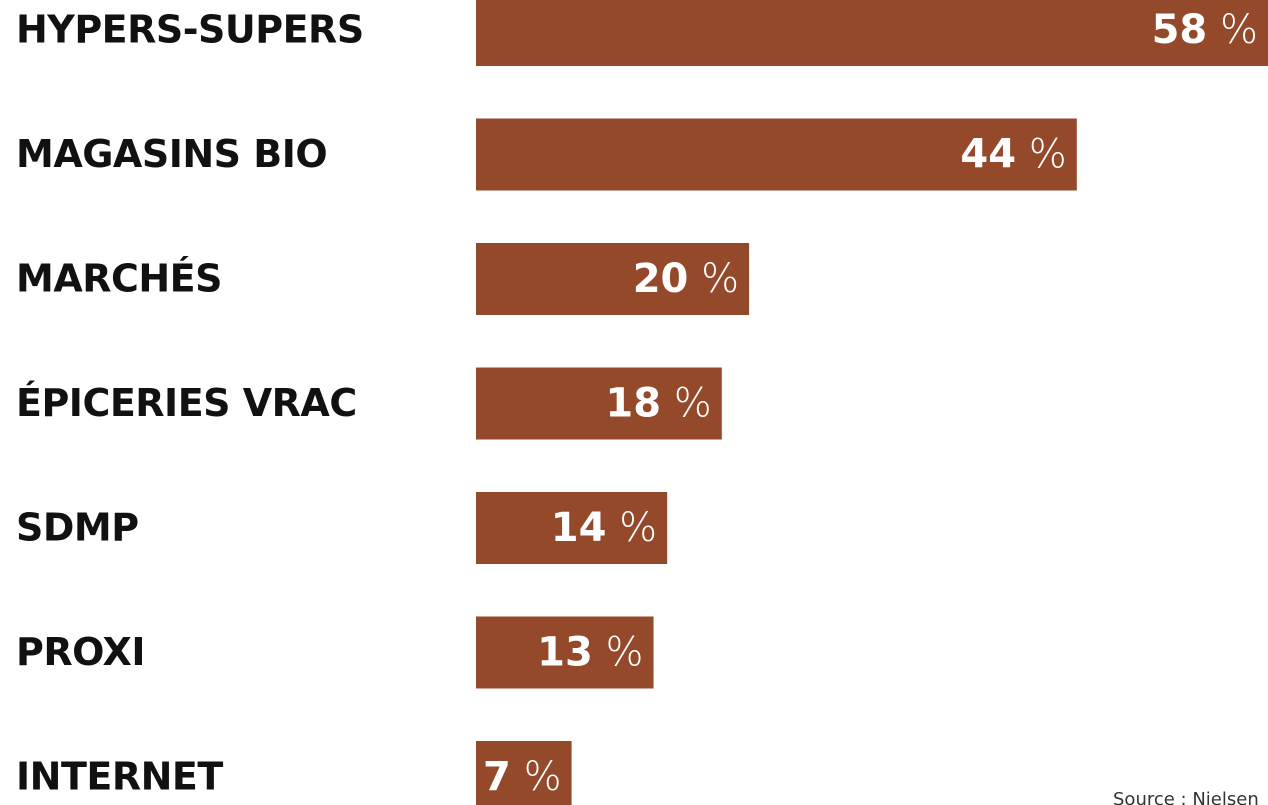  I want to click on category-label: HYPERS-SUPERS, so click(190, 30).